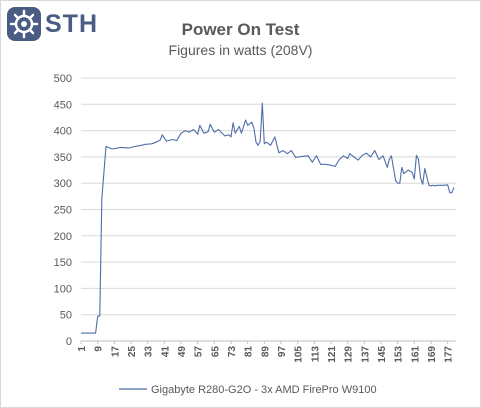 The image size is (481, 408). What do you see at coordinates (63, 79) in the screenshot?
I see `y-tick-label: 500` at bounding box center [63, 79].